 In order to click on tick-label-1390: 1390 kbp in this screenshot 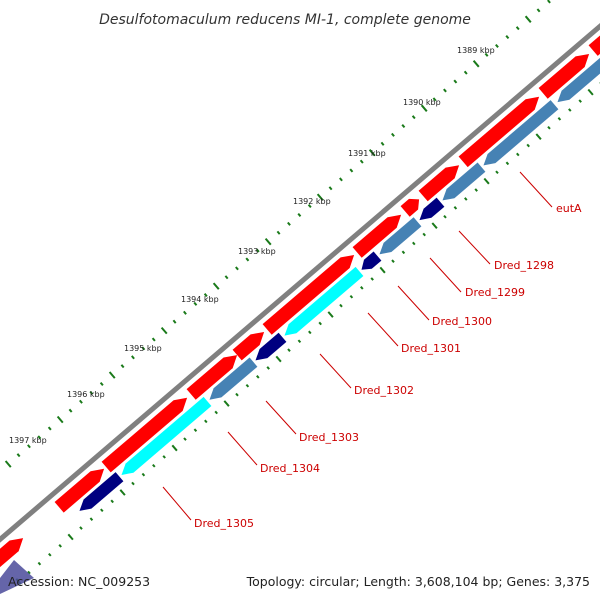, I will do `click(422, 102)`.